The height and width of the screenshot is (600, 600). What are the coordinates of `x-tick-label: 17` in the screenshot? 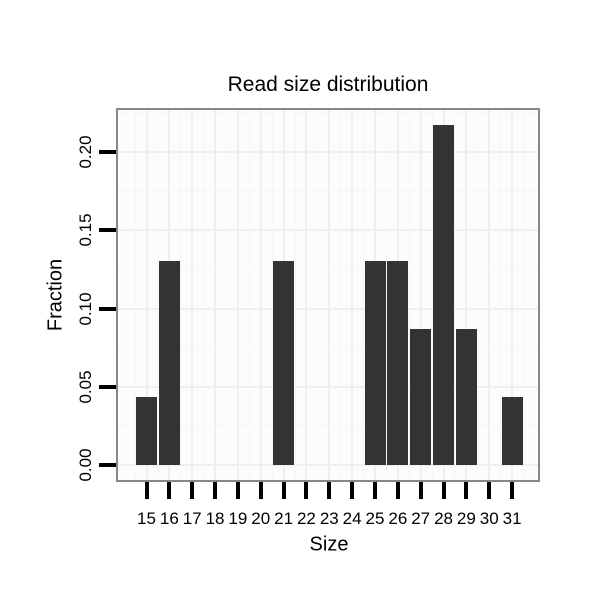 It's located at (192, 518).